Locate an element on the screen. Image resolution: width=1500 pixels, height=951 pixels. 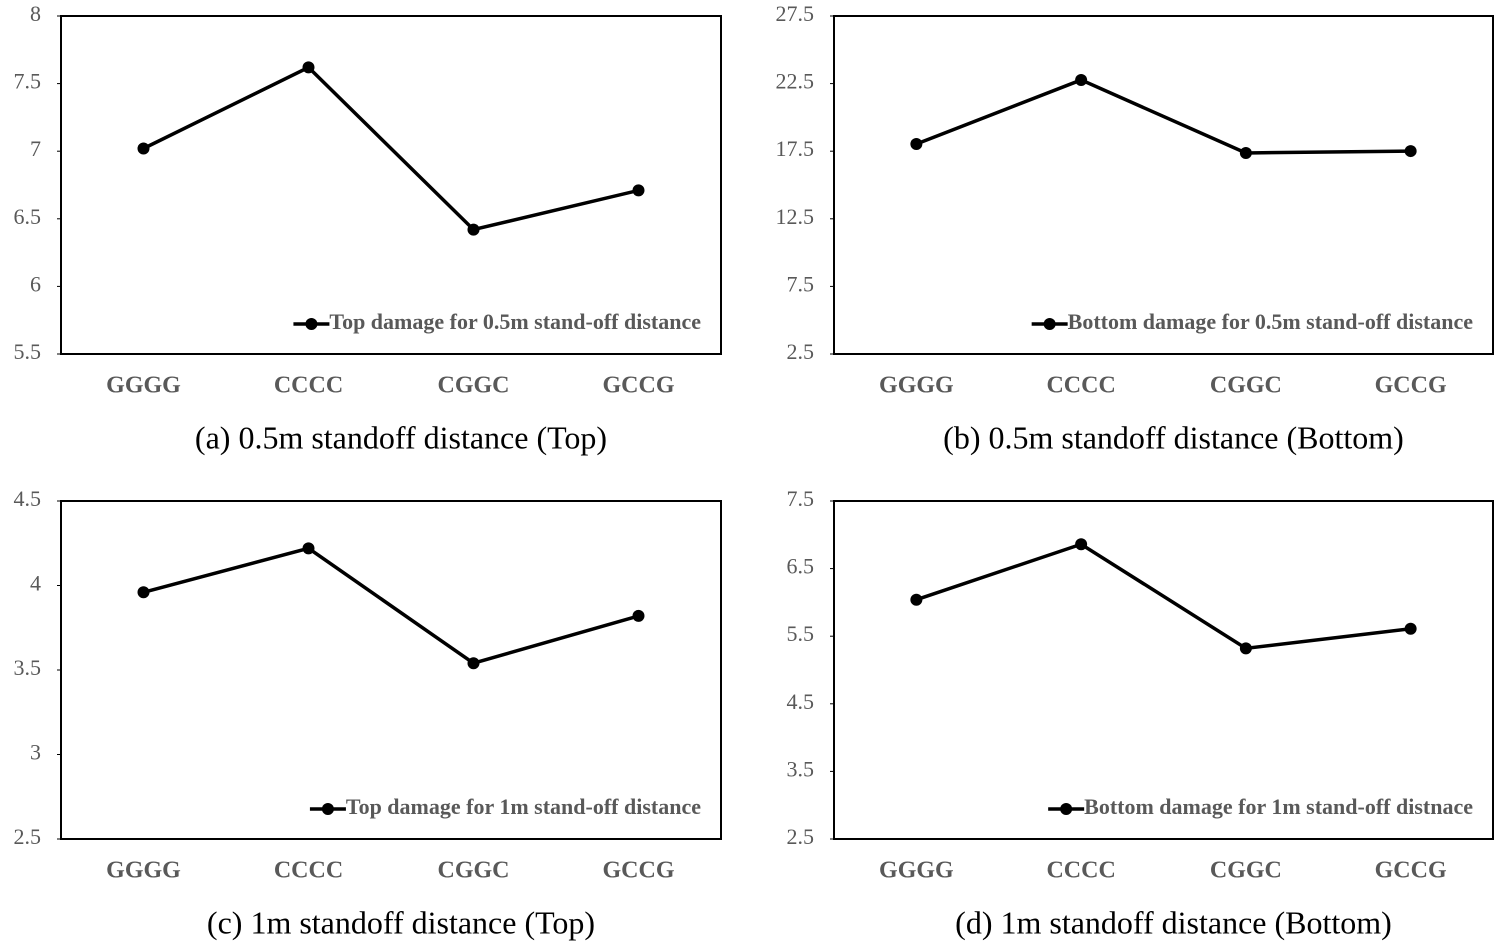
caption: (d) 1m standoff distance (Bottom) is located at coordinates (1173, 922).